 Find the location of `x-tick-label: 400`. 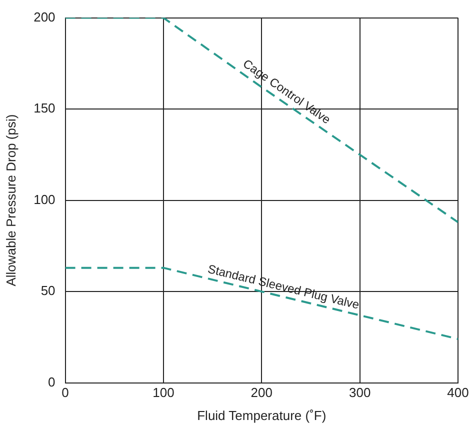

x-tick-label: 400 is located at coordinates (458, 392).